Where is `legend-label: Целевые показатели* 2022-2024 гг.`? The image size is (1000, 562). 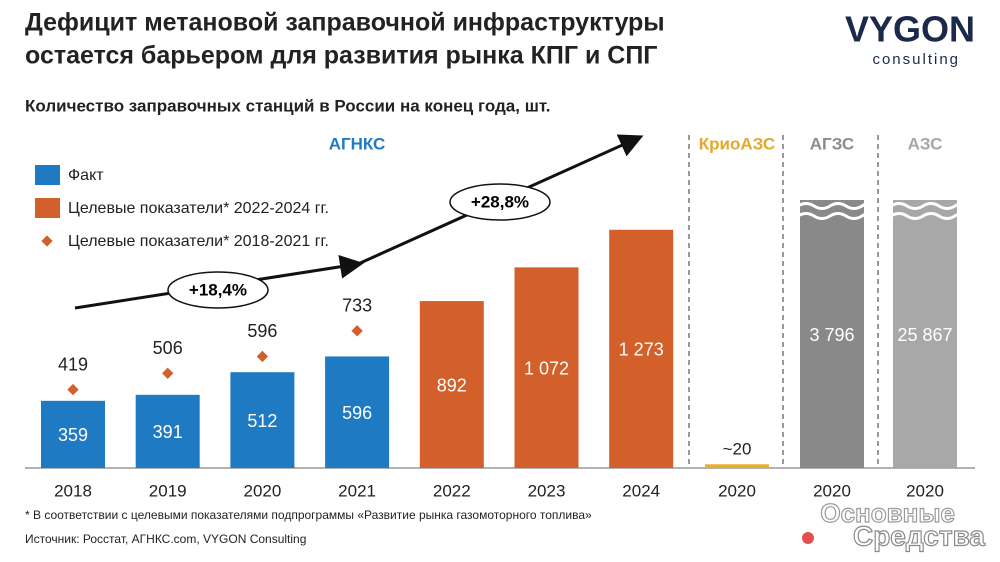
legend-label: Целевые показатели* 2022-2024 гг. is located at coordinates (198, 208).